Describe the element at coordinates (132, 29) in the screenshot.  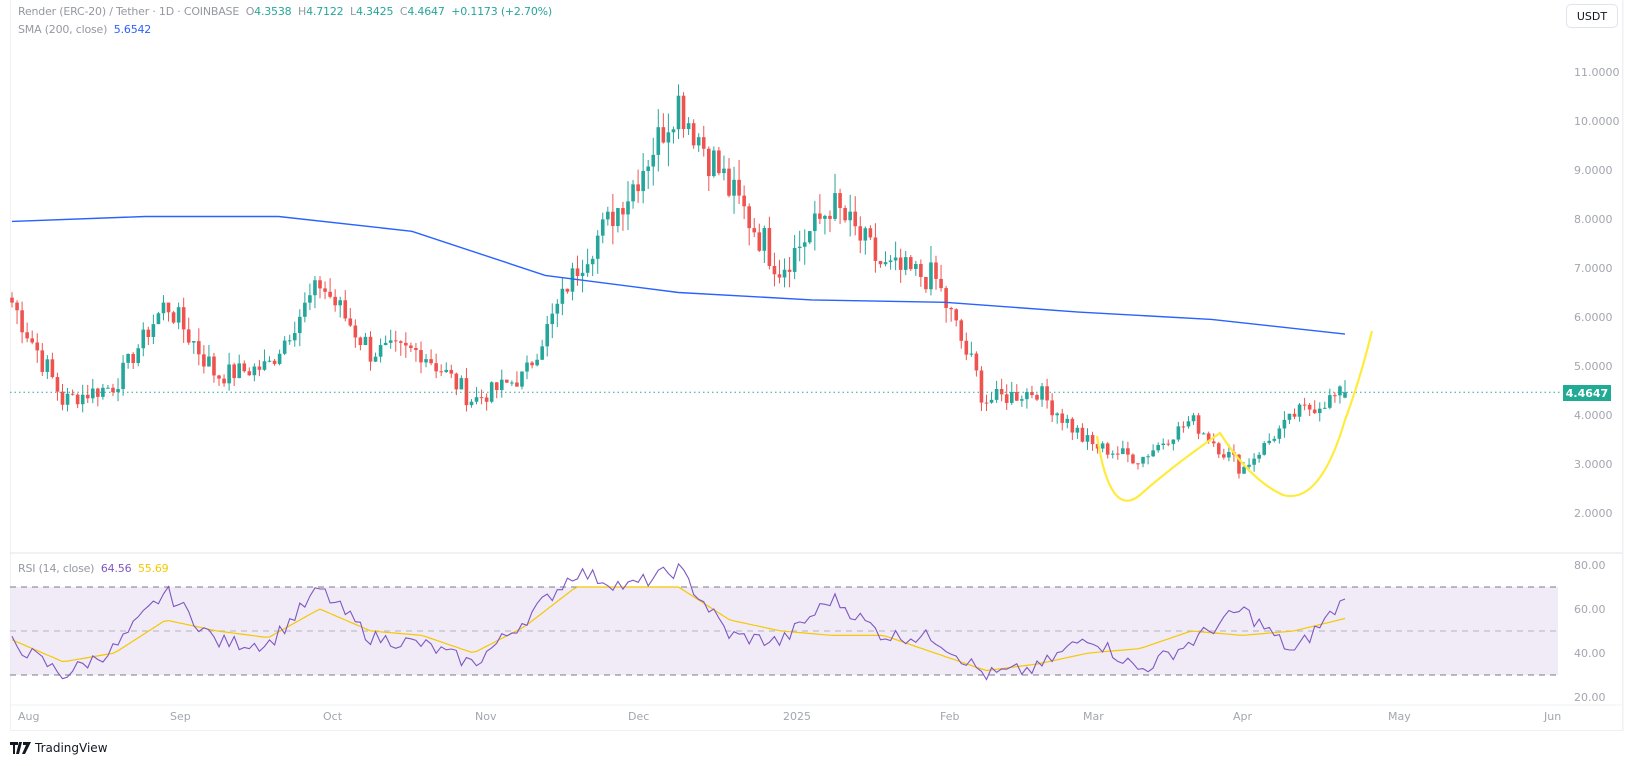
I see `sma-value: 5.6542` at that location.